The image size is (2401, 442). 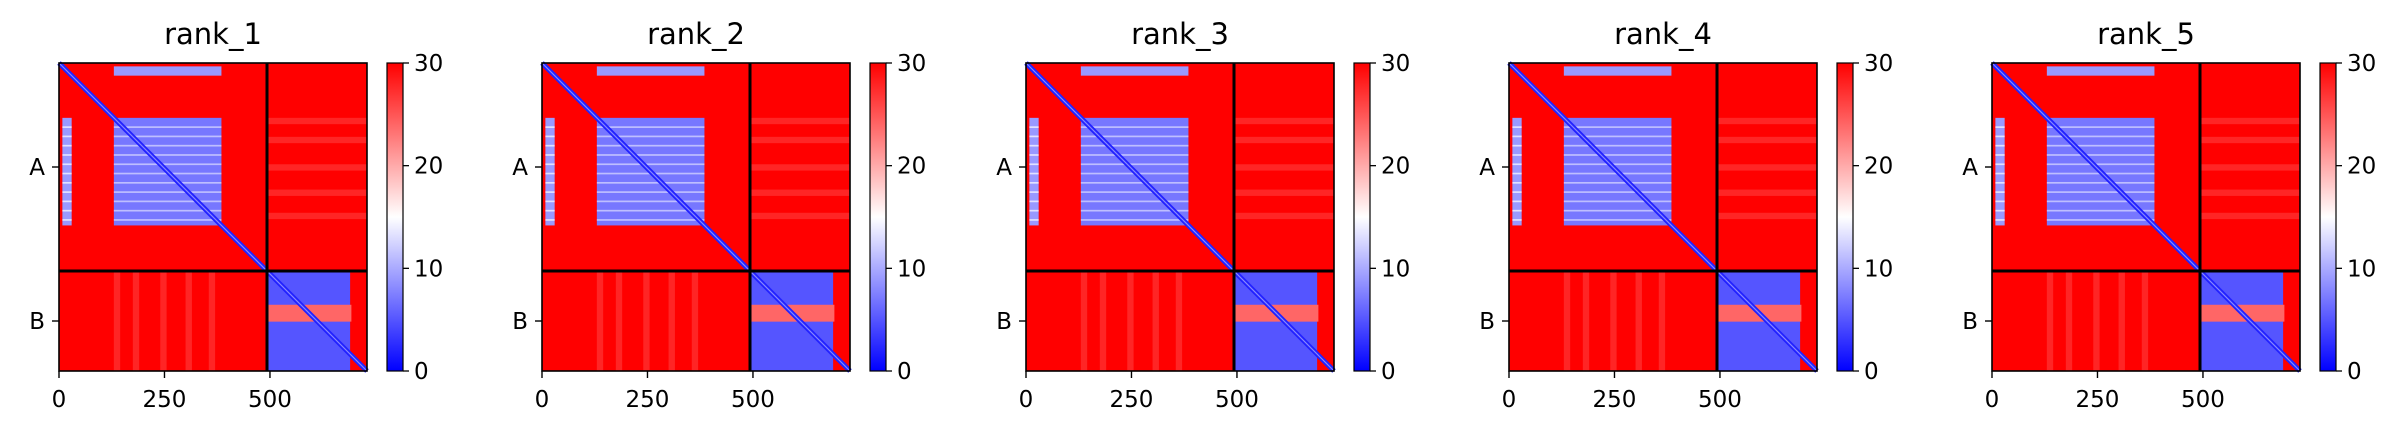 I want to click on panel-title: rank_2, so click(x=696, y=34).